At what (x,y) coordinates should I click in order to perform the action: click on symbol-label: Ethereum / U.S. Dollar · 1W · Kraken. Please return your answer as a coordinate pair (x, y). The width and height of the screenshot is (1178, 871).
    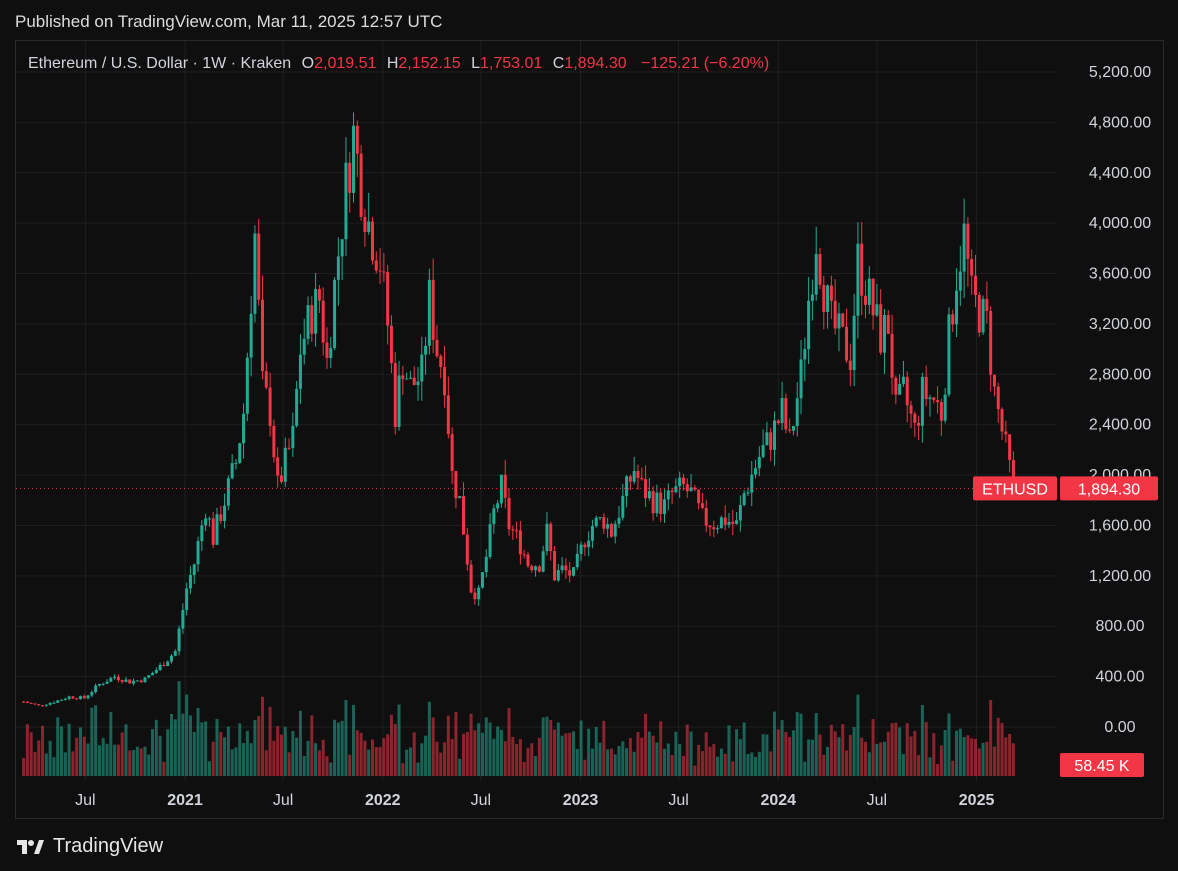
    Looking at the image, I should click on (160, 63).